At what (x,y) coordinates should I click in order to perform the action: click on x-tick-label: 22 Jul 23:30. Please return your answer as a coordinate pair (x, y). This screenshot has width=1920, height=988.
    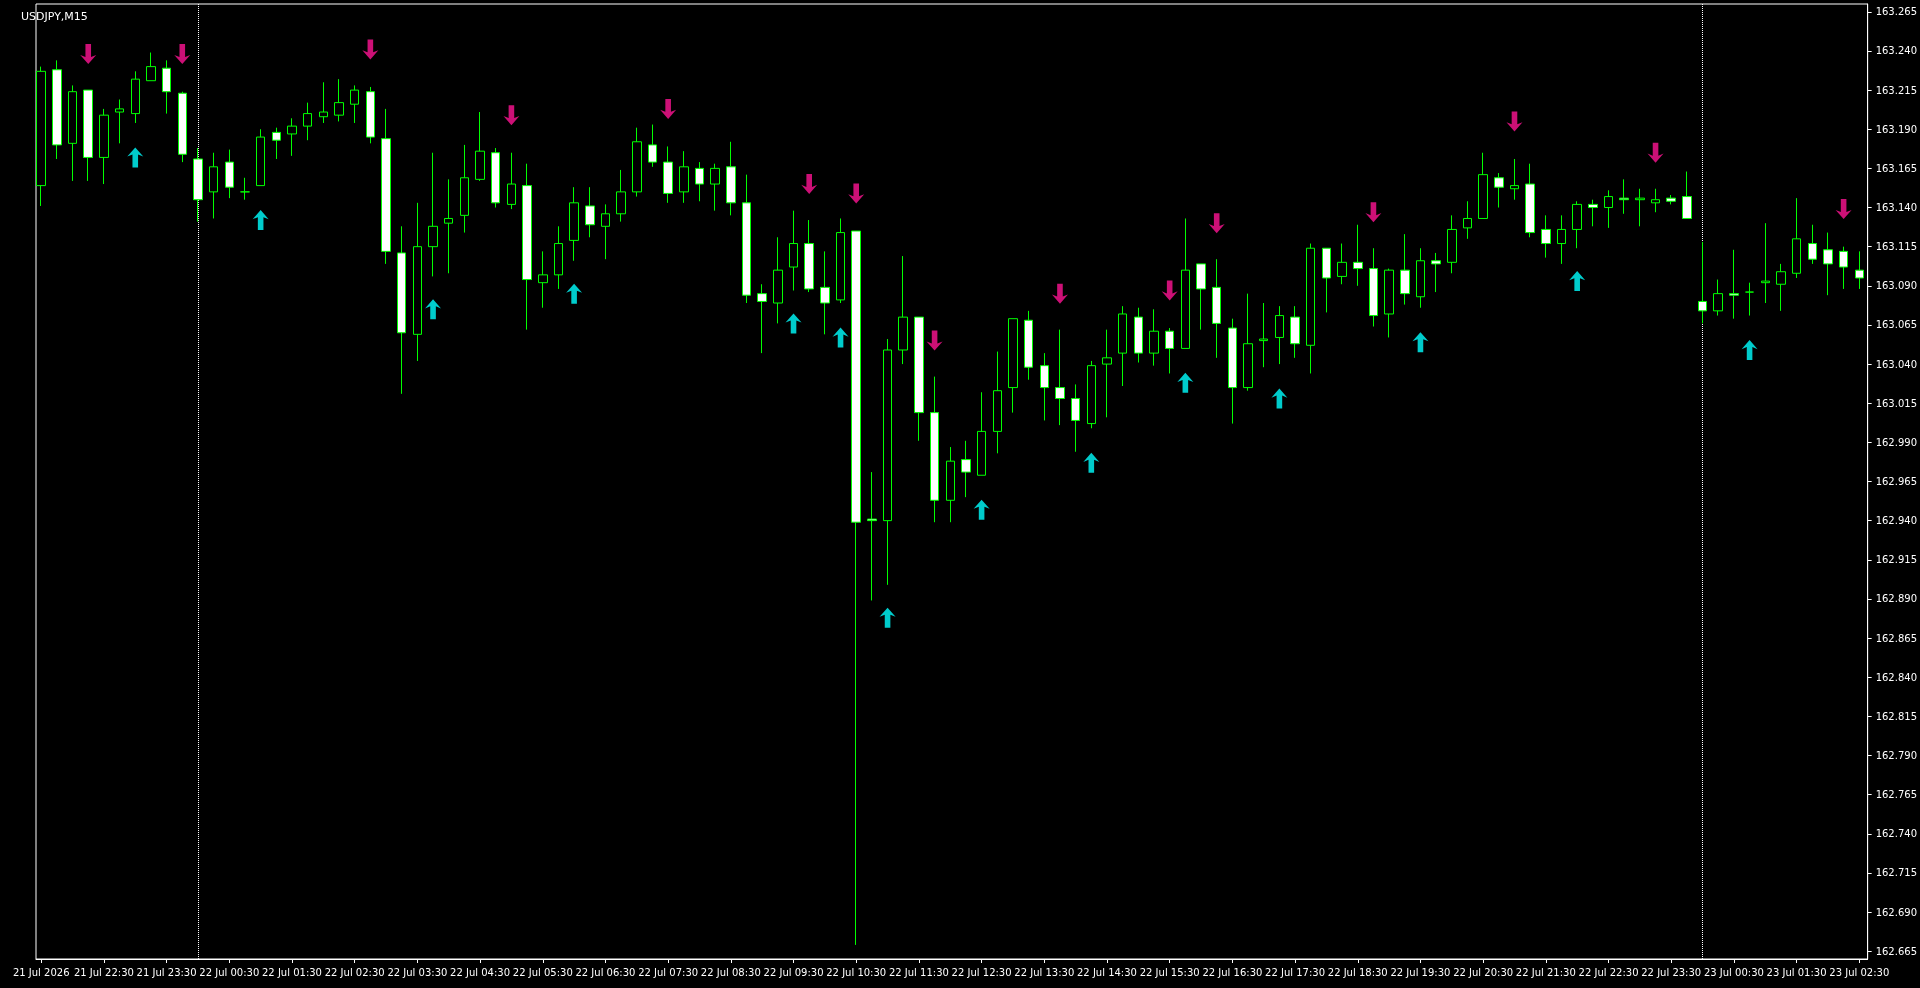
    Looking at the image, I should click on (1671, 972).